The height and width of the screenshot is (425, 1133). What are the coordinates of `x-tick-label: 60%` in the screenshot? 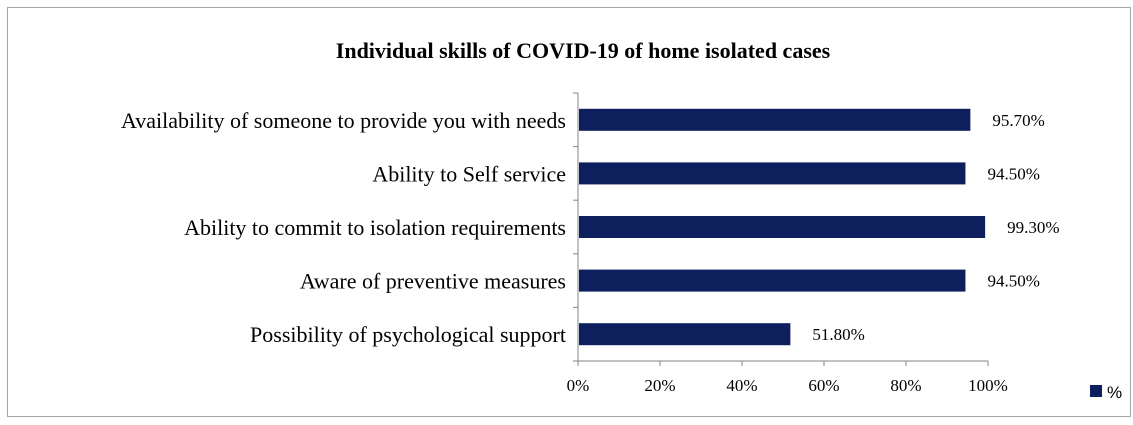 It's located at (823, 385).